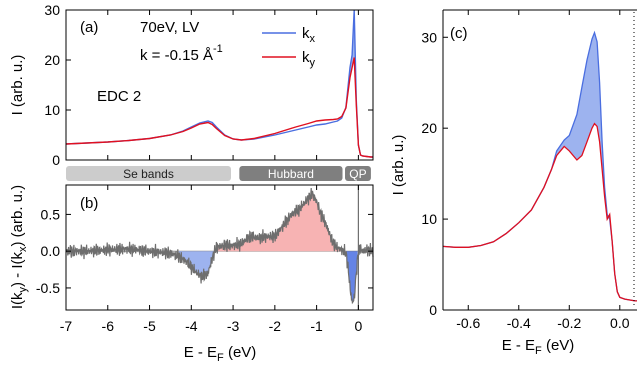  What do you see at coordinates (17, 269) in the screenshot?
I see `ylab-b-part2: ) - I(k` at bounding box center [17, 269].